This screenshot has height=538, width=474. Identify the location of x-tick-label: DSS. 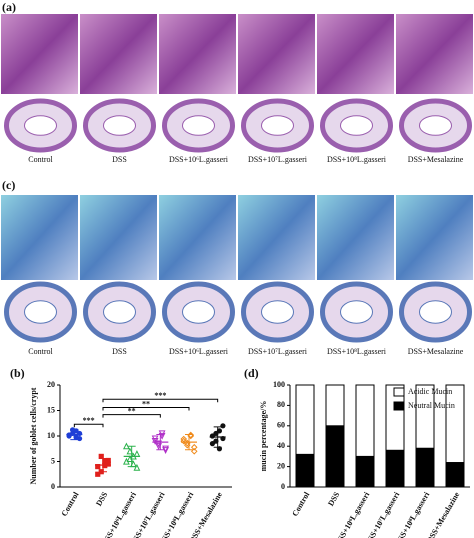
(101, 499).